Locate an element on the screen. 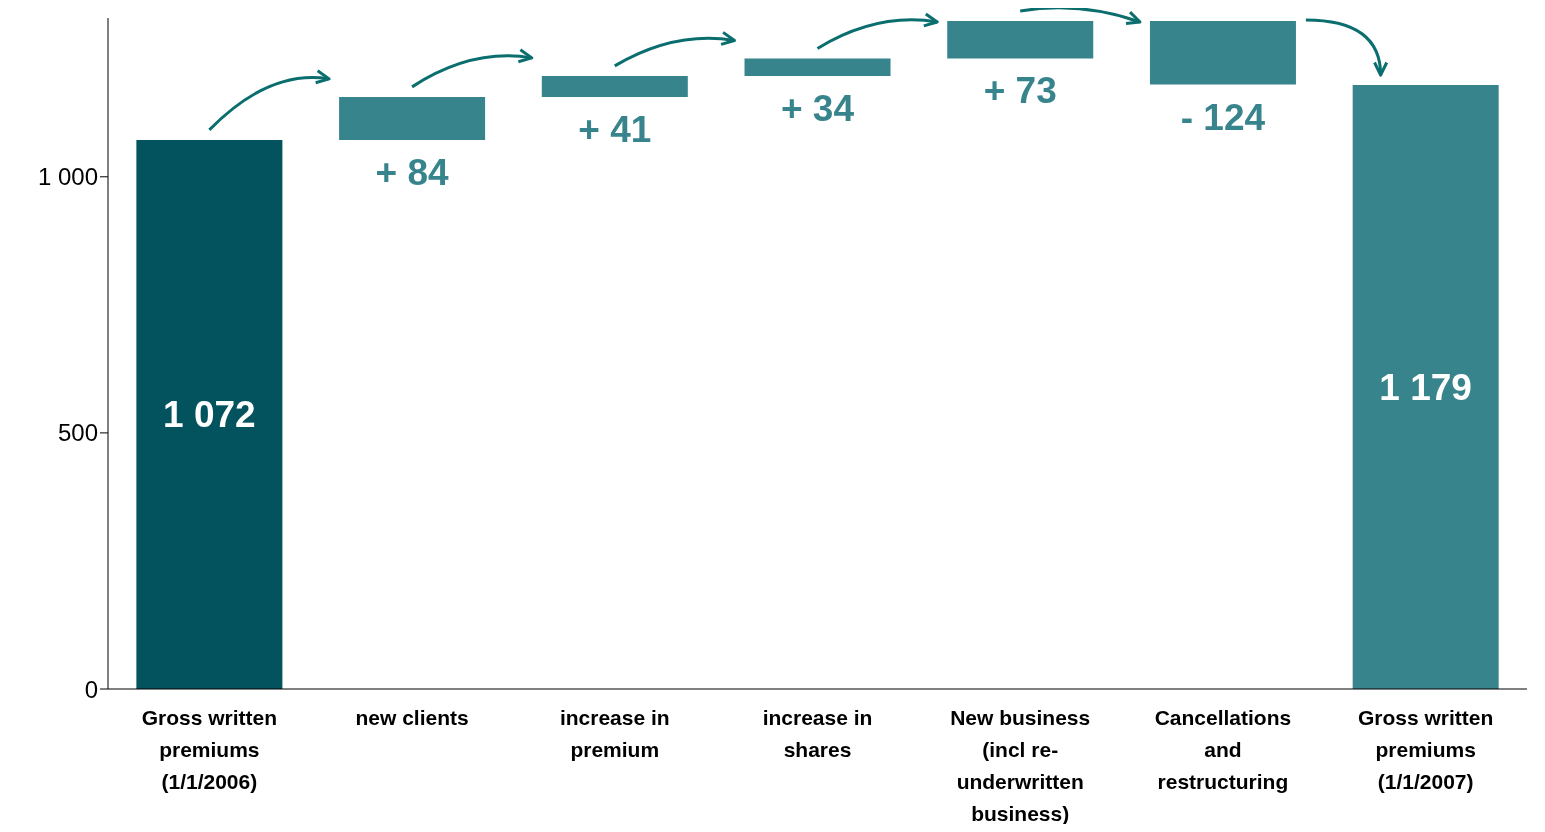 The image size is (1545, 832). y-tick-label: 500 is located at coordinates (77, 433).